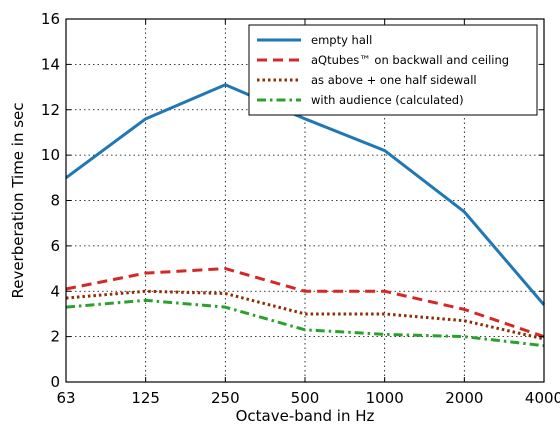 This screenshot has height=432, width=560. I want to click on legend-label-2: aQtubes™ on backwall and ceiling, so click(410, 60).